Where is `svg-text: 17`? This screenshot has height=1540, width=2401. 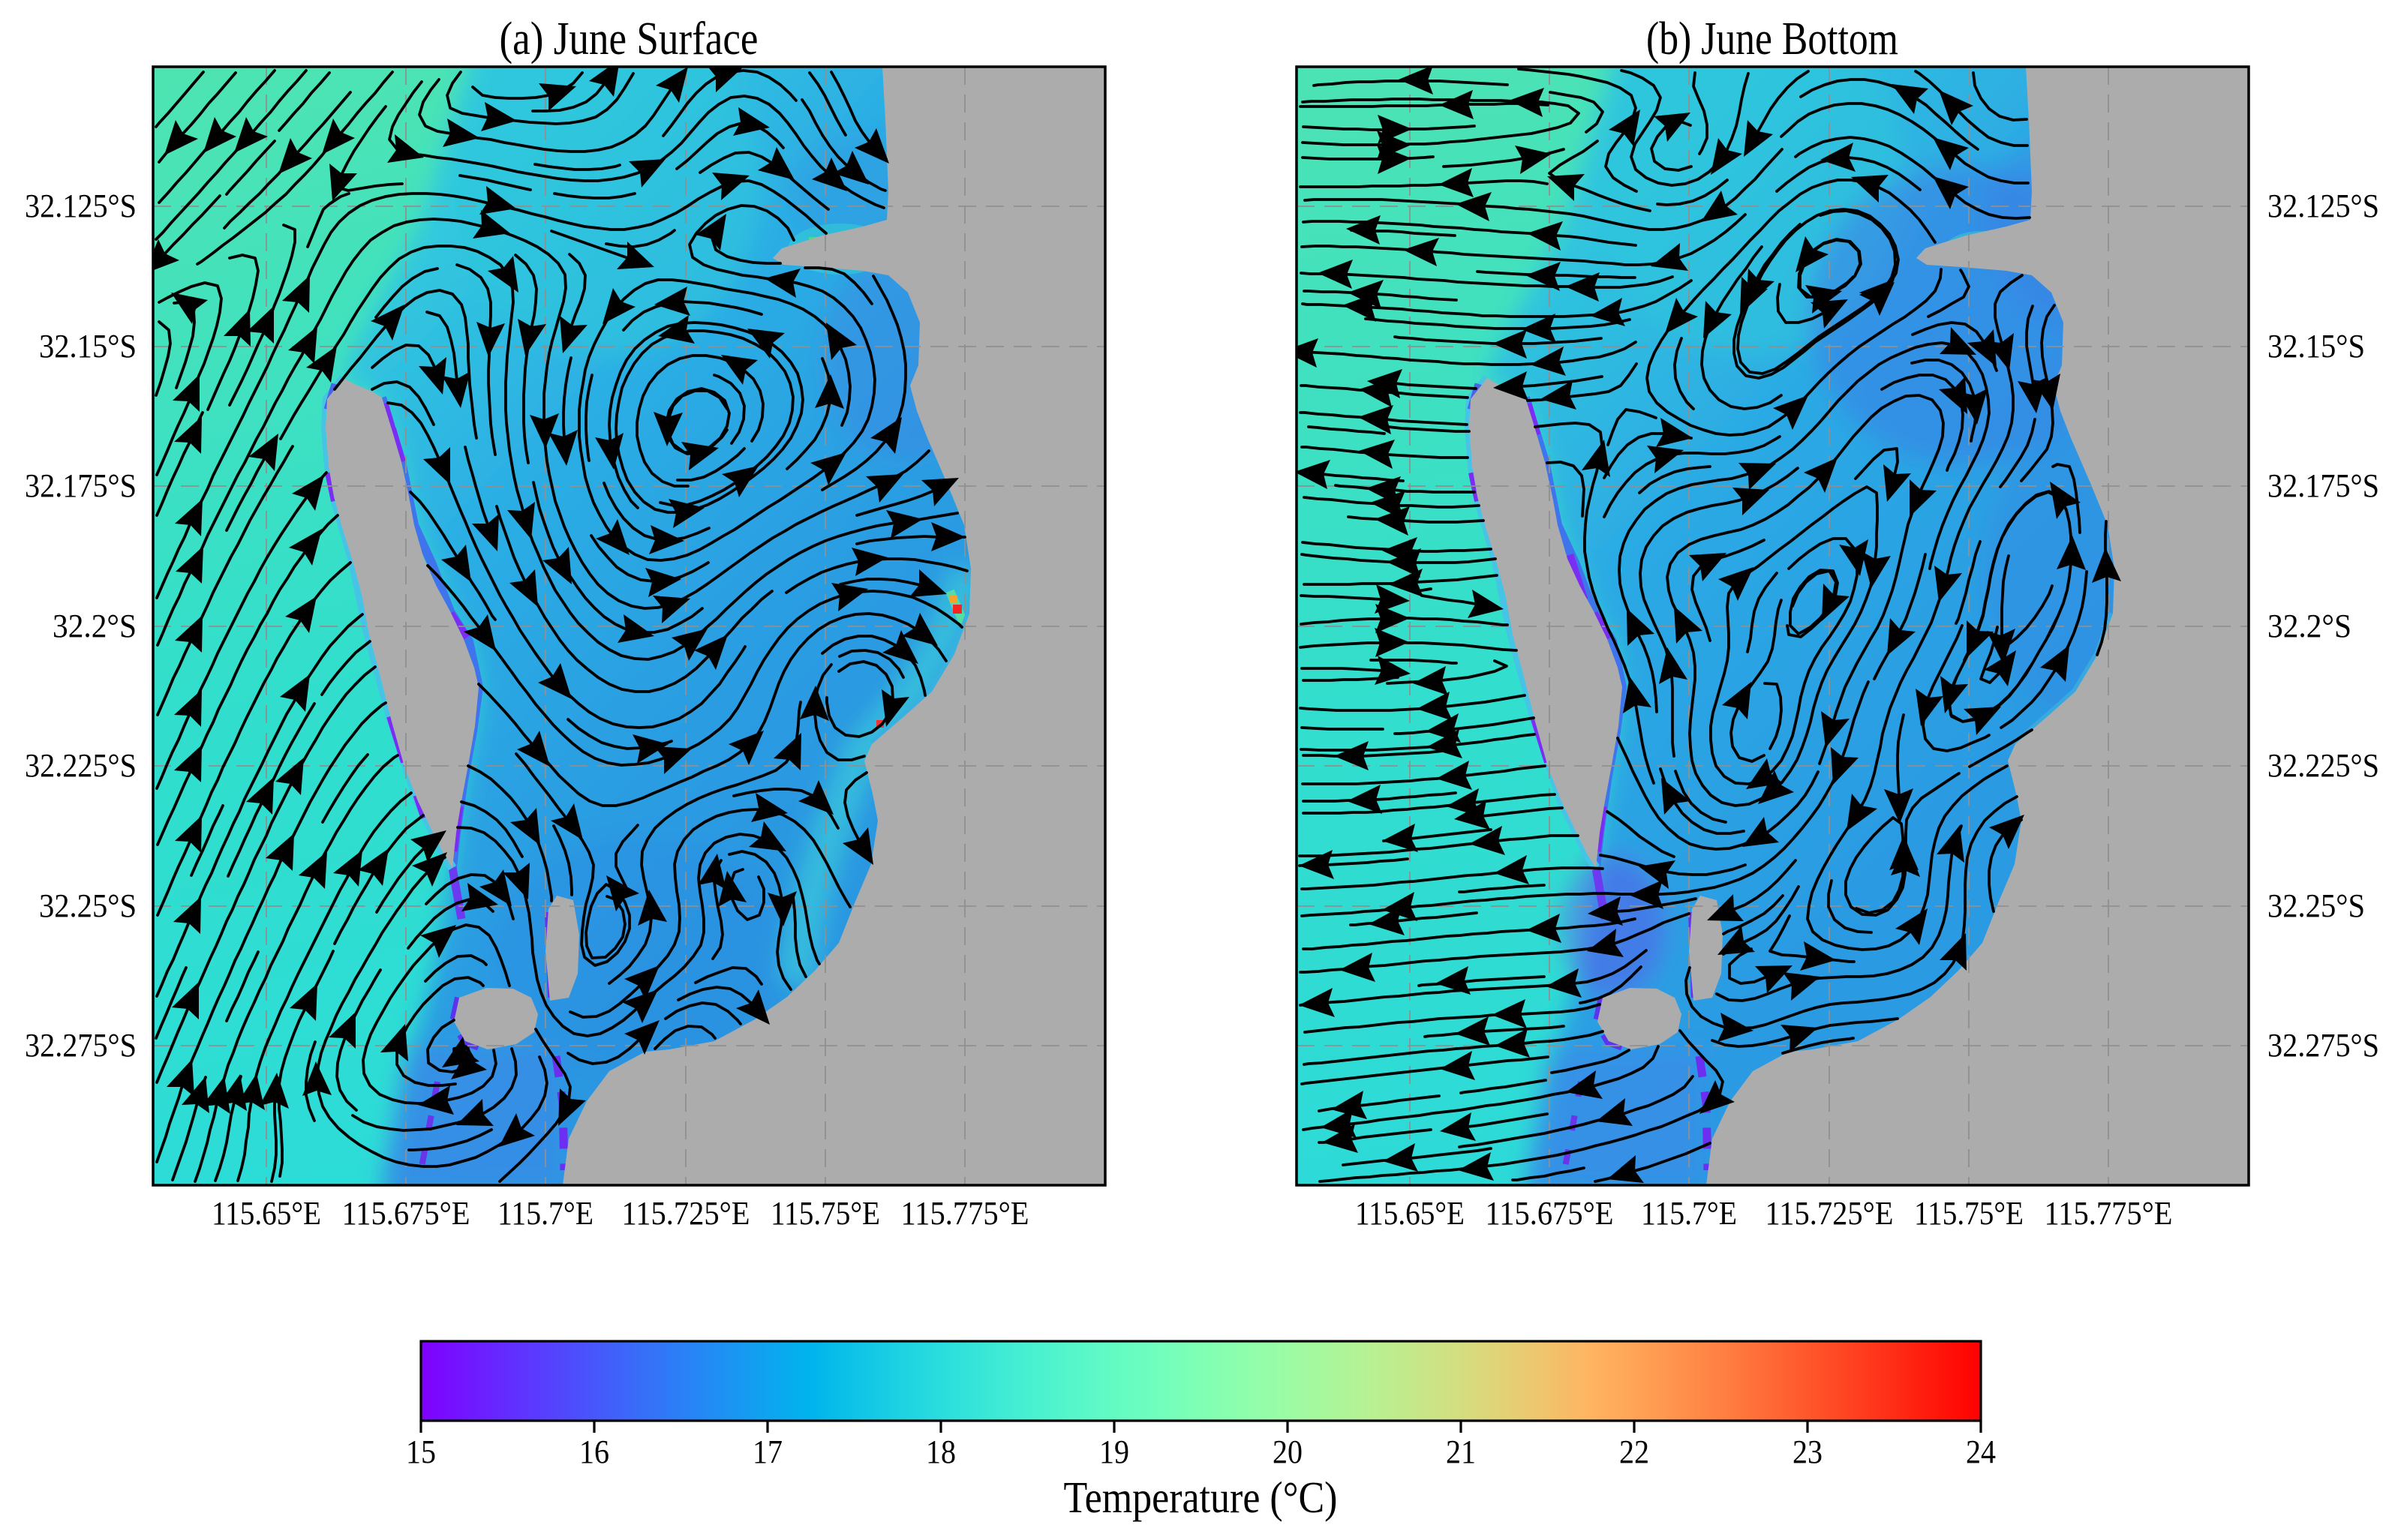
svg-text: 17 is located at coordinates (768, 1451).